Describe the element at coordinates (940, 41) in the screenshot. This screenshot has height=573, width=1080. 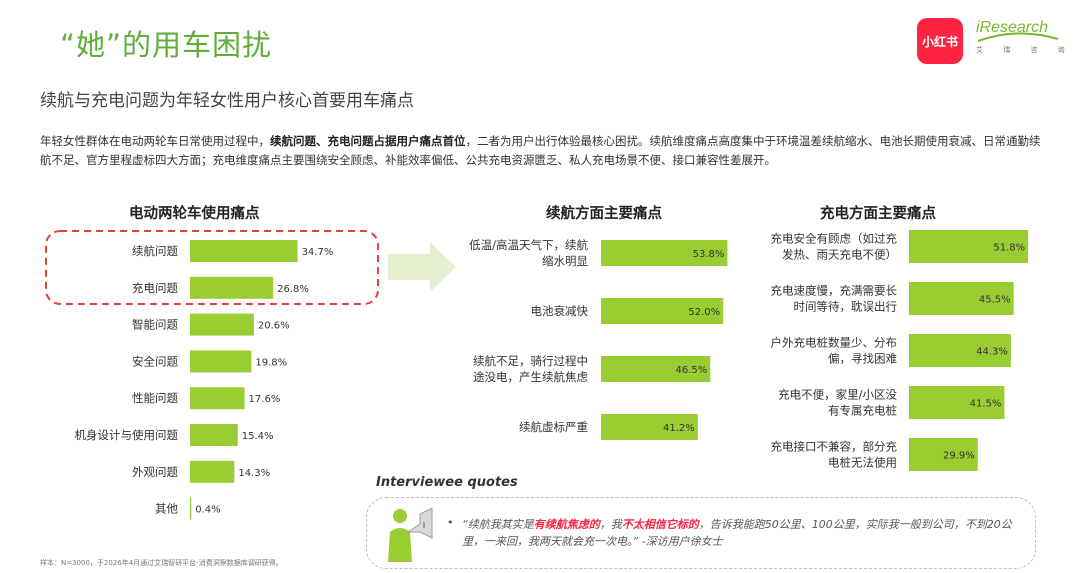
I see `xiaohongshu-logo: 小红书` at that location.